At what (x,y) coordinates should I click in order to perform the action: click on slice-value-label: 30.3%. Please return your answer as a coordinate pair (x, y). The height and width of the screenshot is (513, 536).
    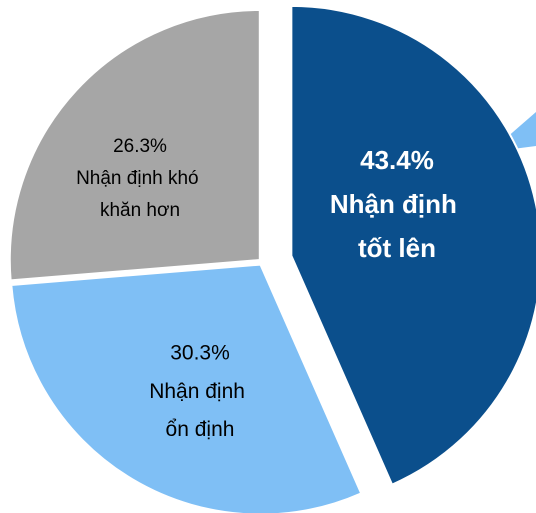
    Looking at the image, I should click on (200, 353).